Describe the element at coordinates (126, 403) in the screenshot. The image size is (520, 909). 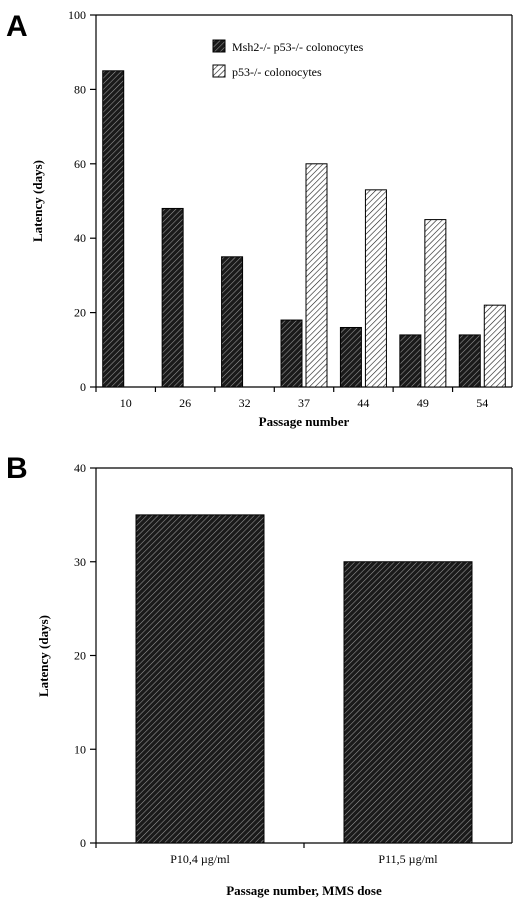
I see `x-tick-label: 10` at that location.